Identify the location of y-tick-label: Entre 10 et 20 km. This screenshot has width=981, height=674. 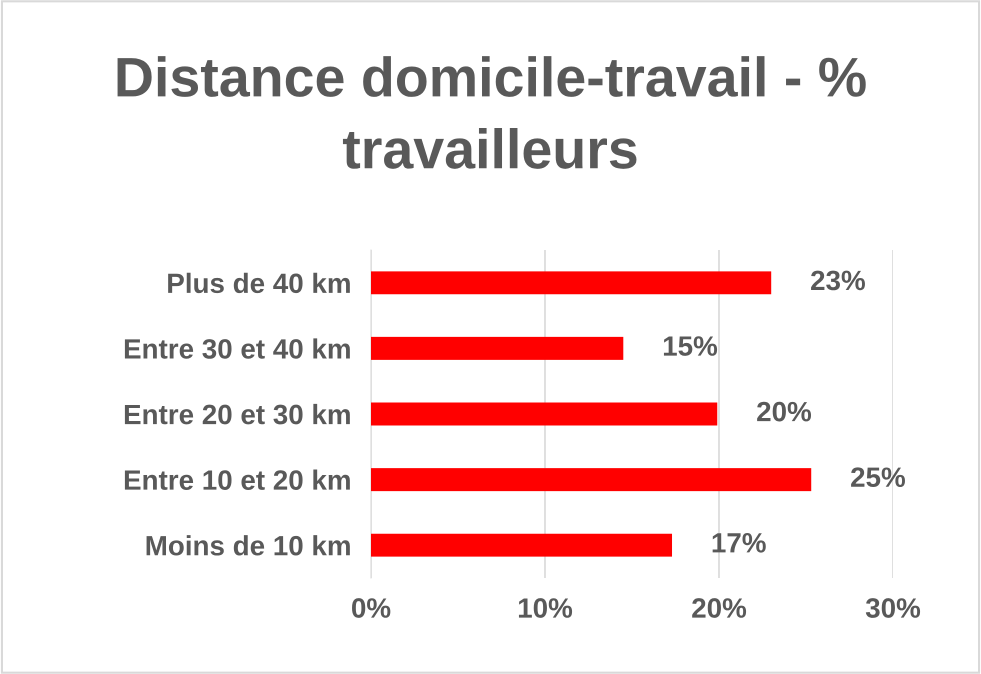
(237, 480).